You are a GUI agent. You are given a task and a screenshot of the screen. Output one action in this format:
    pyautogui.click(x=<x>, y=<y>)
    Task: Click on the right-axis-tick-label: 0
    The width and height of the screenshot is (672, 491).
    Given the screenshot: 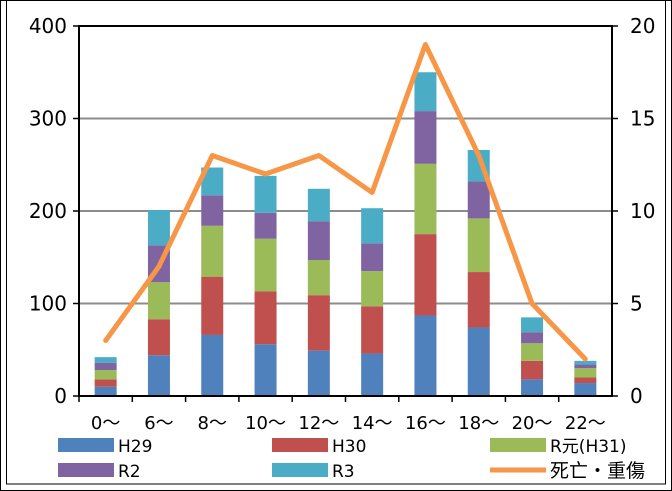 What is the action you would take?
    pyautogui.click(x=636, y=396)
    